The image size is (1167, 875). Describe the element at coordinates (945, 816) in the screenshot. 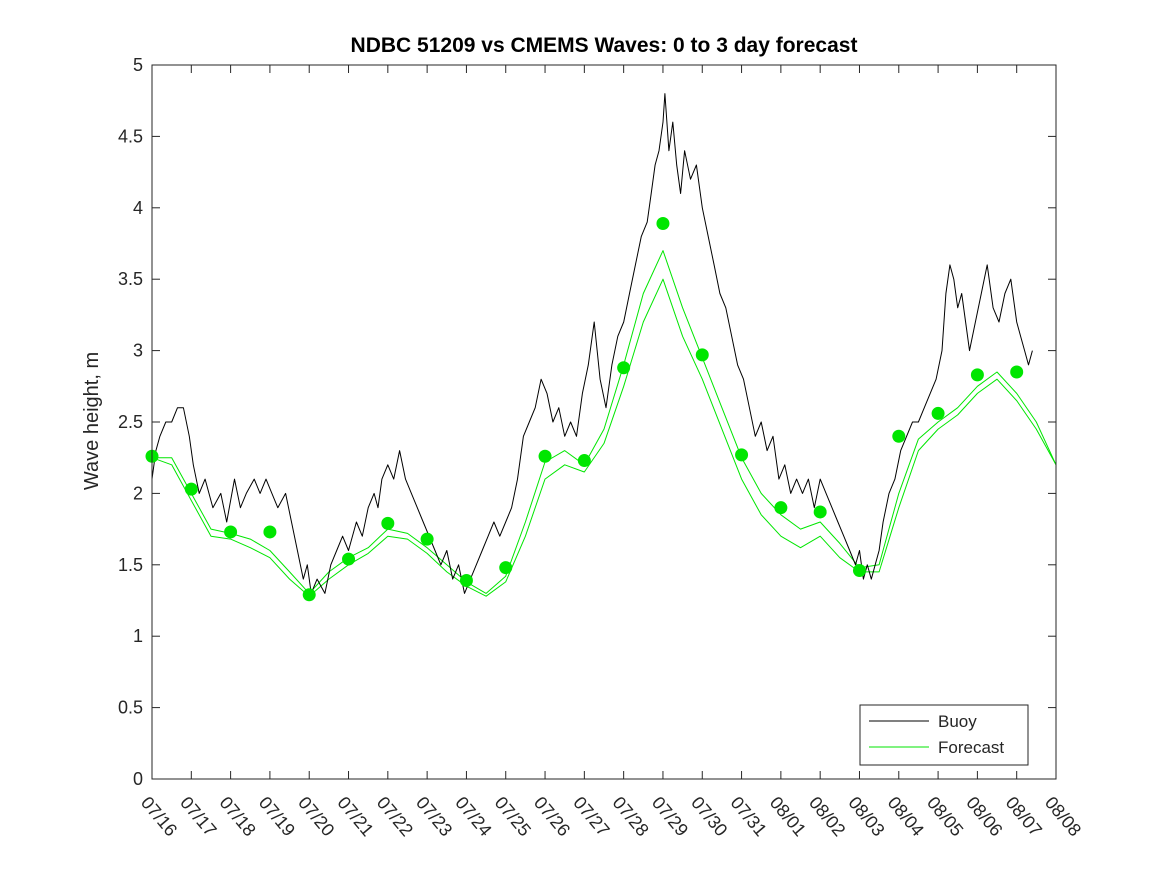

I see `x-tick-label: 08/05` at that location.